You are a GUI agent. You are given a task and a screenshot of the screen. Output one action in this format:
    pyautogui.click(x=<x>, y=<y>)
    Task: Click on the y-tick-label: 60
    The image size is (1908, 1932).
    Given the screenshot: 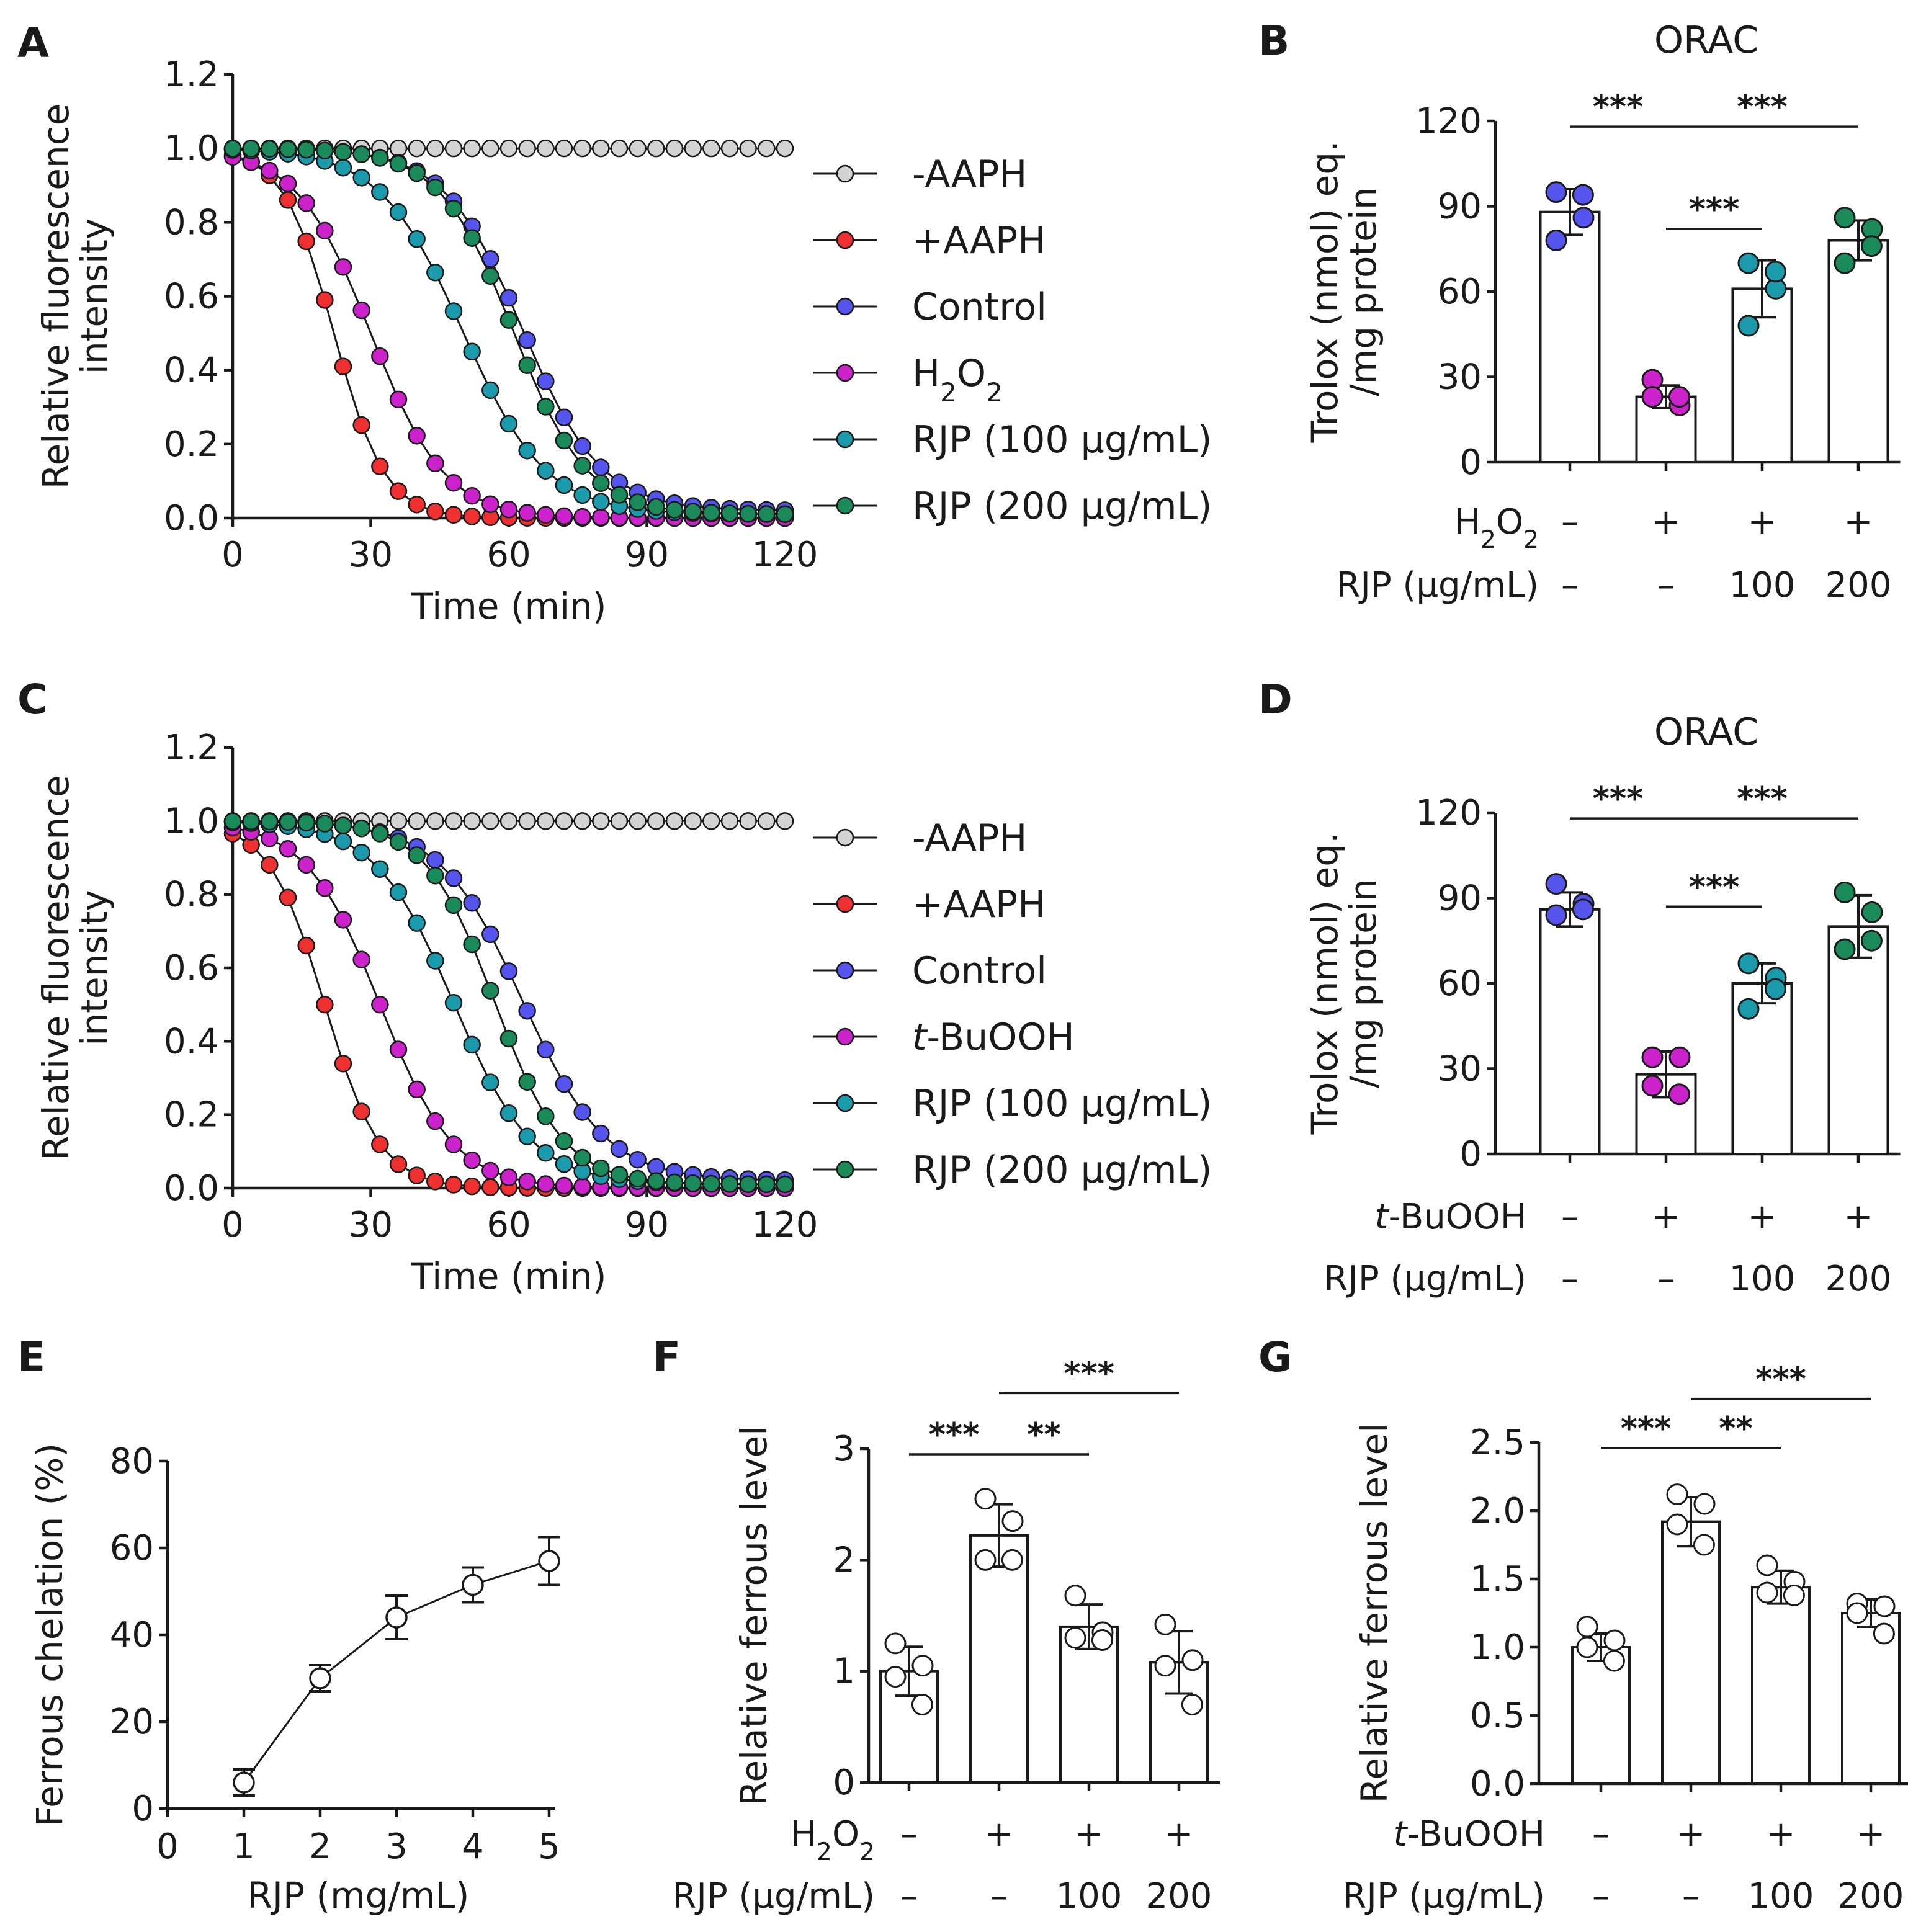 What is the action you would take?
    pyautogui.click(x=1460, y=984)
    